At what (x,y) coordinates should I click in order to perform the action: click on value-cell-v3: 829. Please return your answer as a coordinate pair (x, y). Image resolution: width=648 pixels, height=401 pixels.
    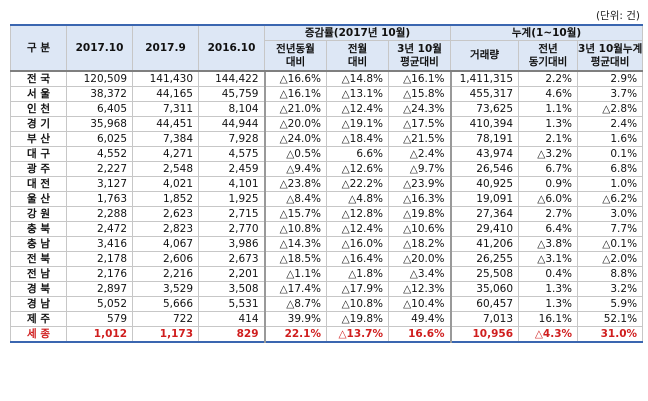
    Looking at the image, I should click on (231, 334).